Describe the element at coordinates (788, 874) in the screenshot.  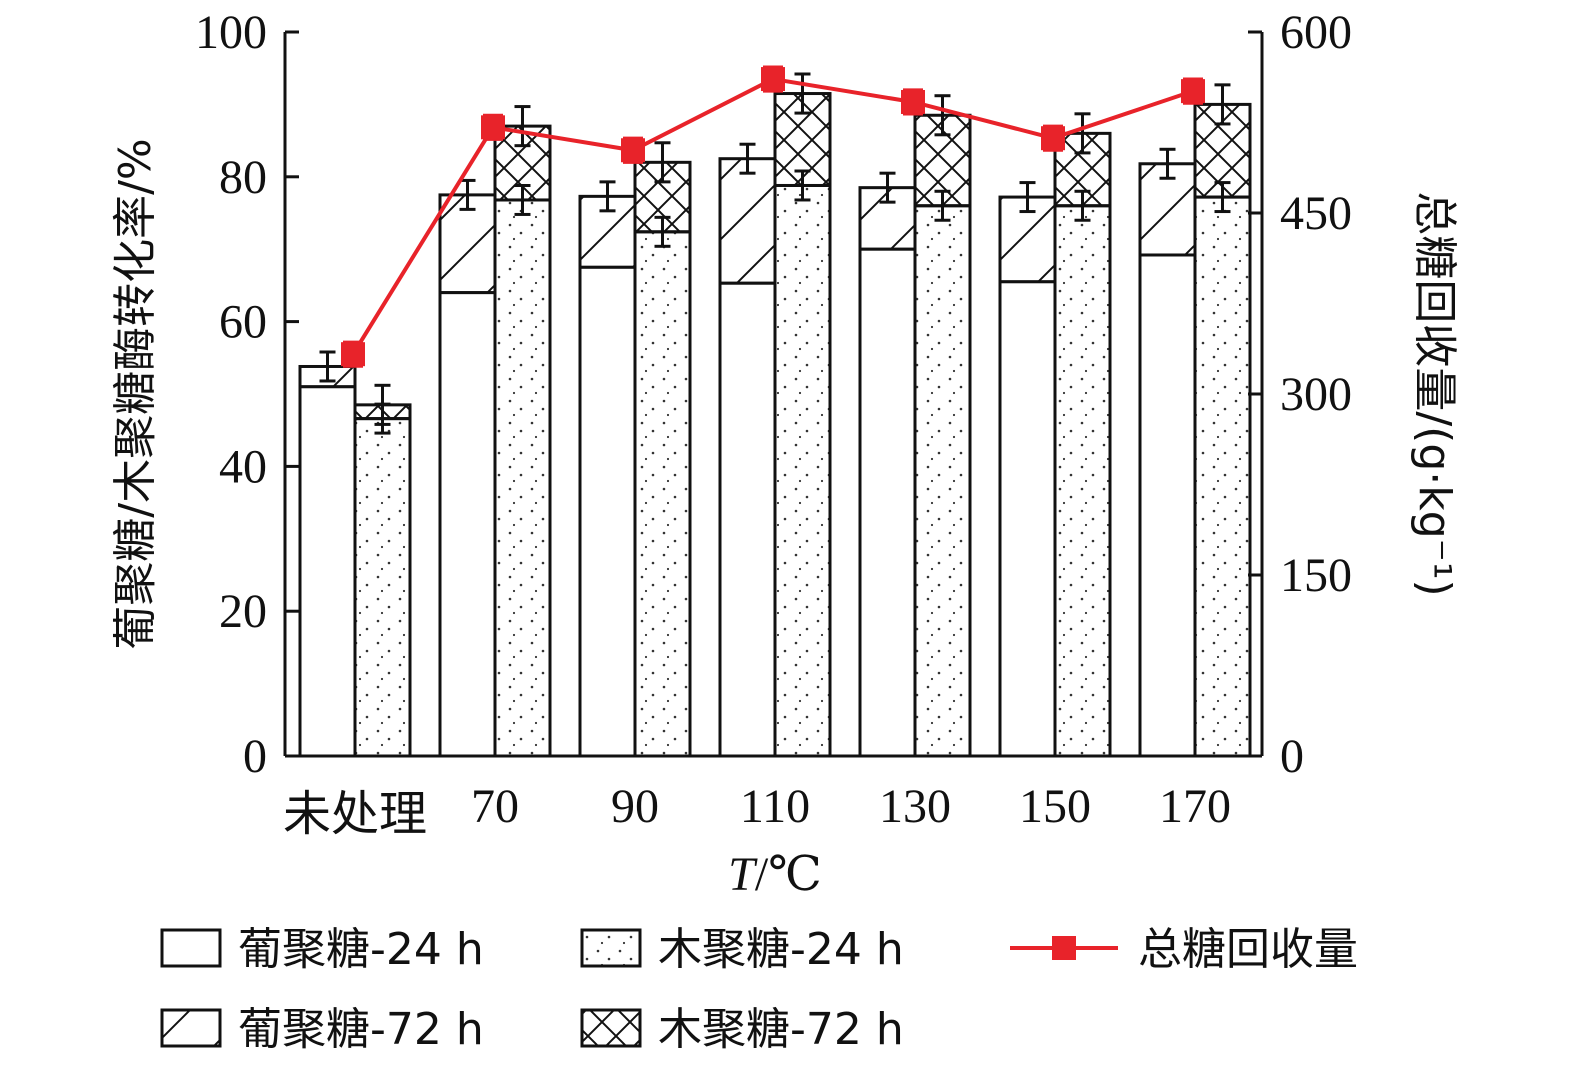
I see `x-axis-title-unit: /℃` at that location.